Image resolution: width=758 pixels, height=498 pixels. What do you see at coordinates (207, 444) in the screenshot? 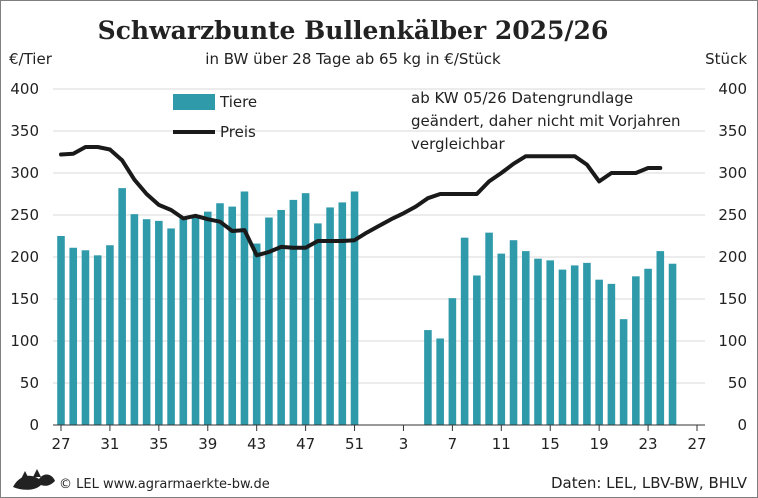
I see `x-tick-label: 39` at bounding box center [207, 444].